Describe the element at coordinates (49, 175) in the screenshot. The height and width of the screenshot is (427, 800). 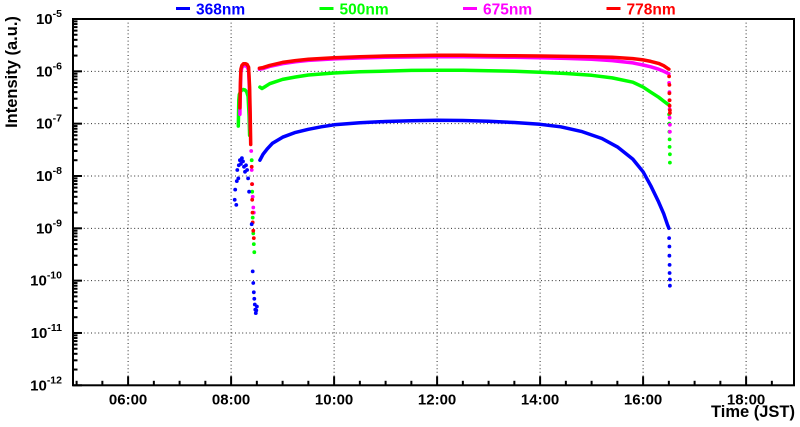
I see `y-tick-label: 10⁻⁸` at that location.